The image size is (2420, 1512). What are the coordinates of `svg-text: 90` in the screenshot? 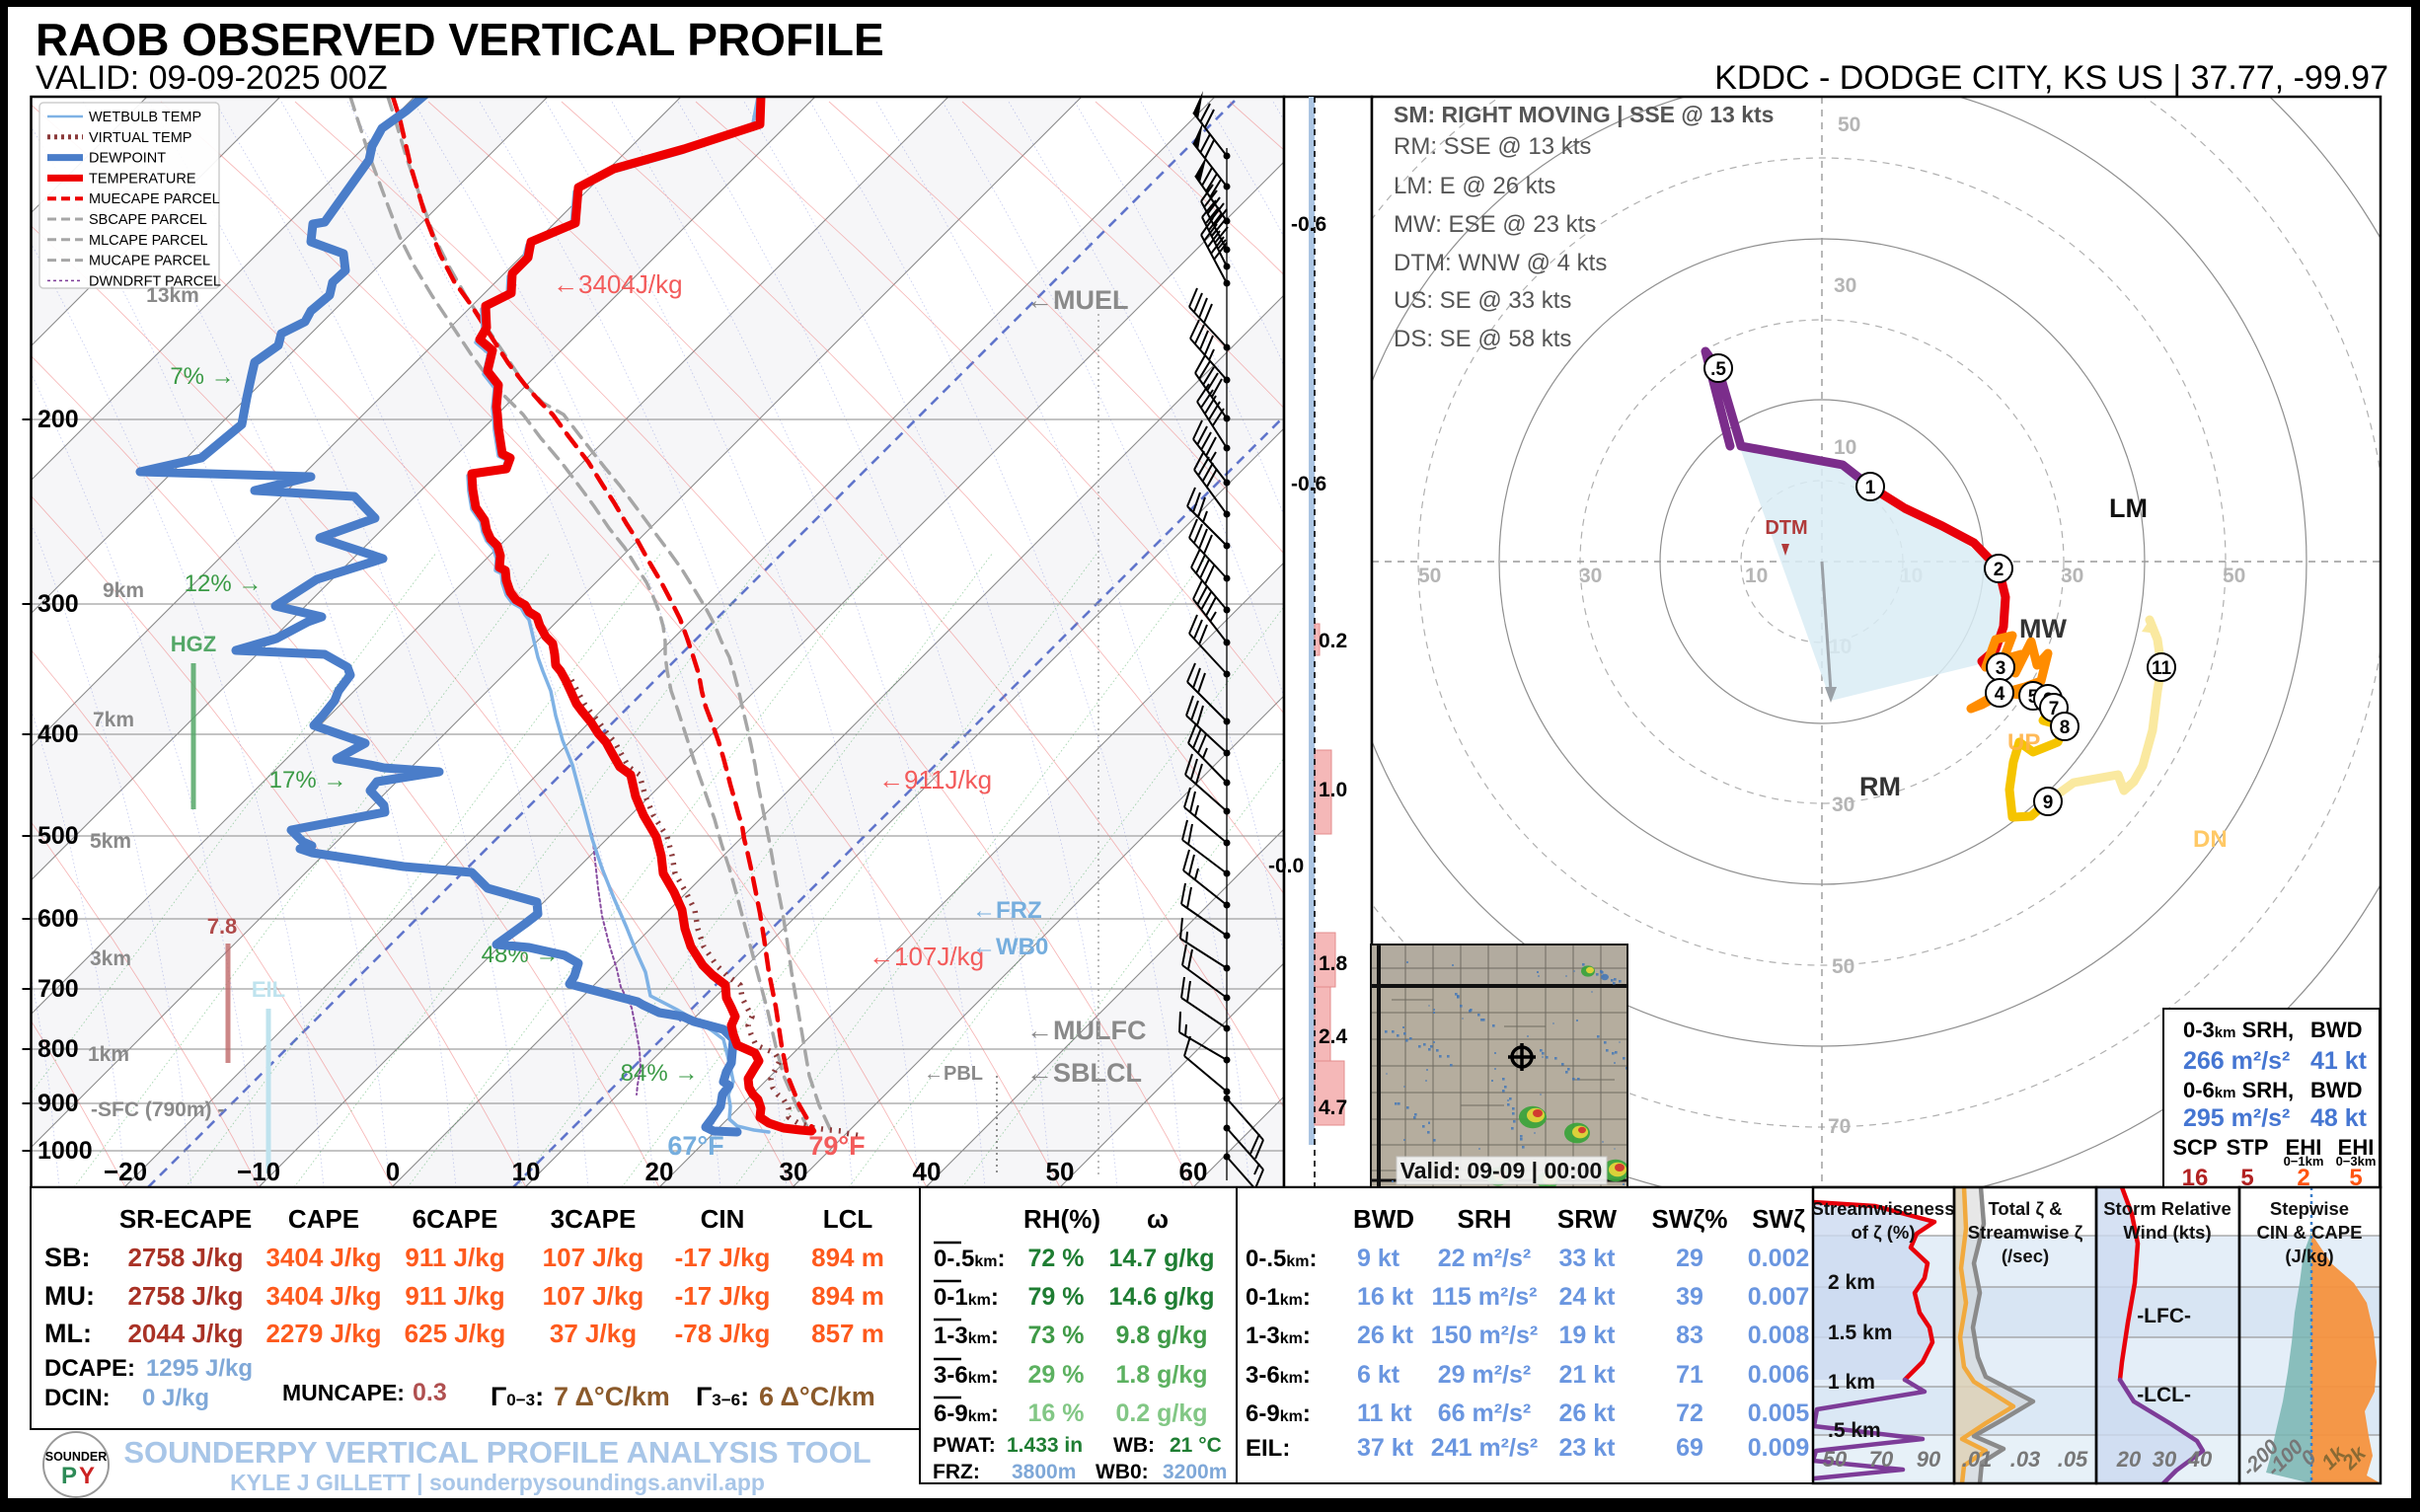 It's located at (1929, 1460).